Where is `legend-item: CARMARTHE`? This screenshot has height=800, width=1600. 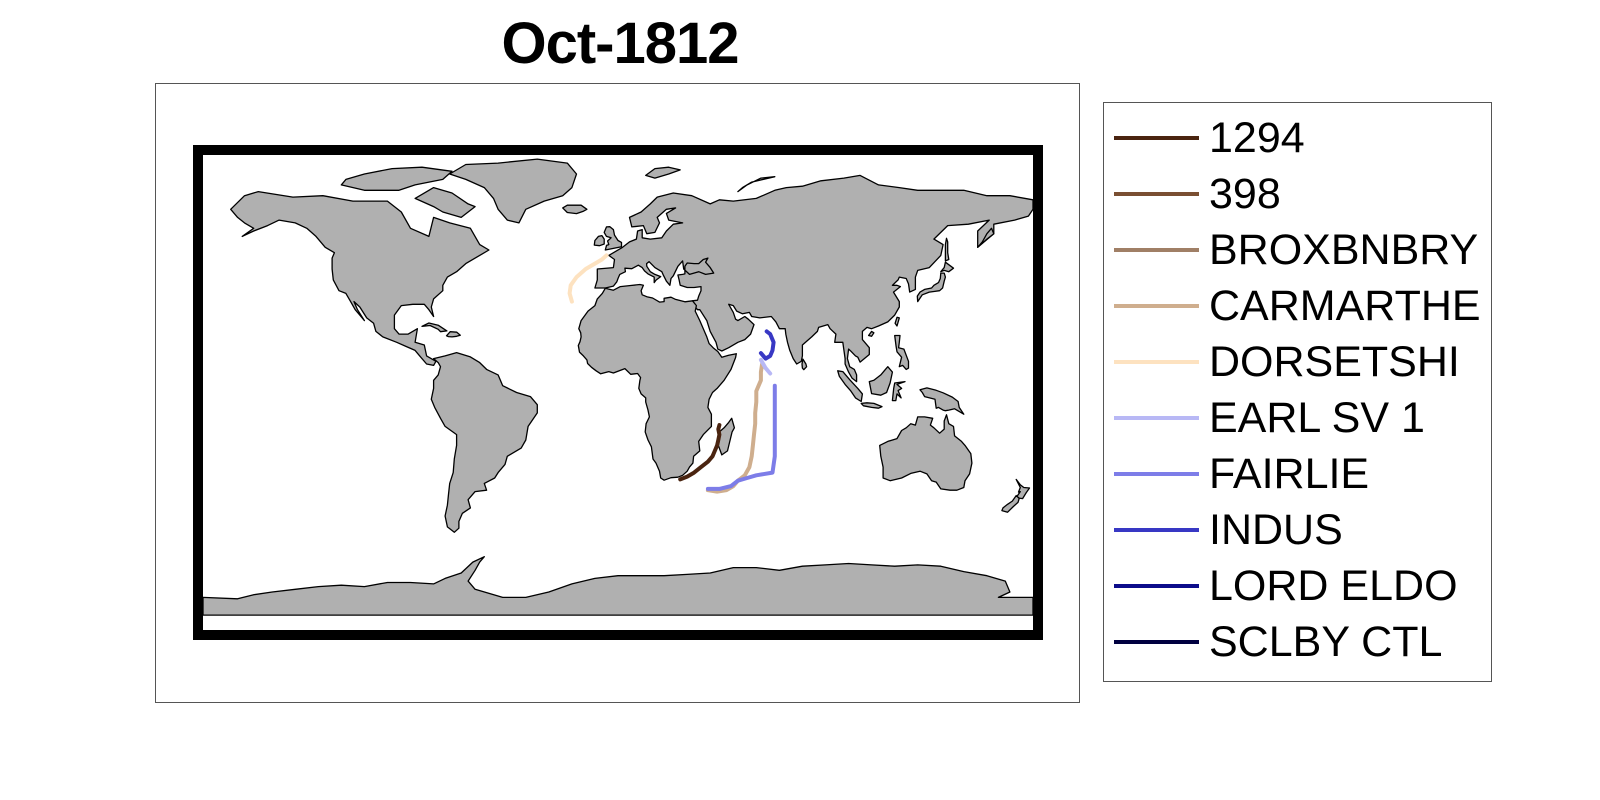
legend-item: CARMARTHE is located at coordinates (1297, 305).